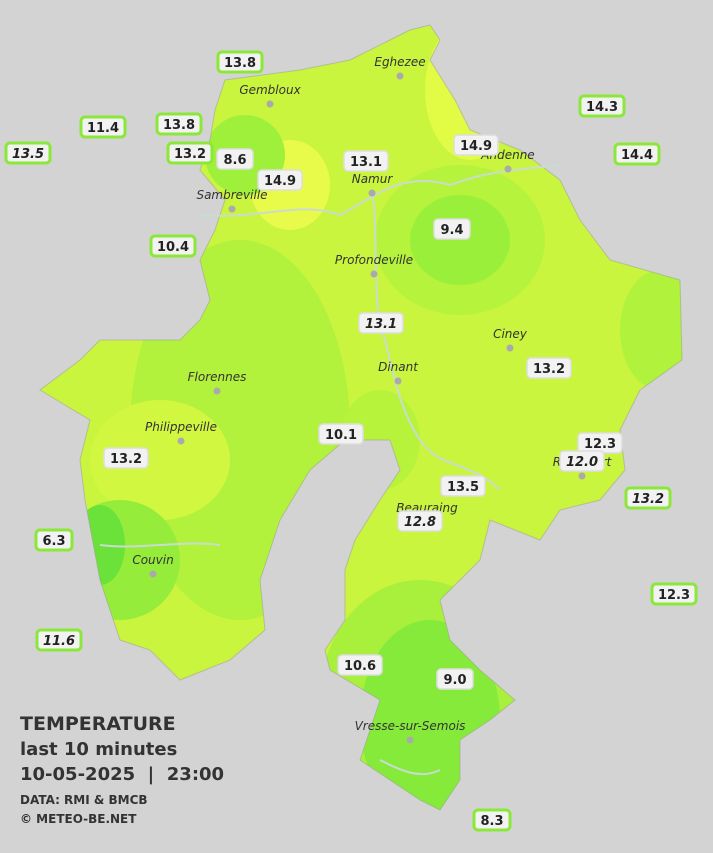 The image size is (713, 853). I want to click on station-value: 6.3, so click(53, 541).